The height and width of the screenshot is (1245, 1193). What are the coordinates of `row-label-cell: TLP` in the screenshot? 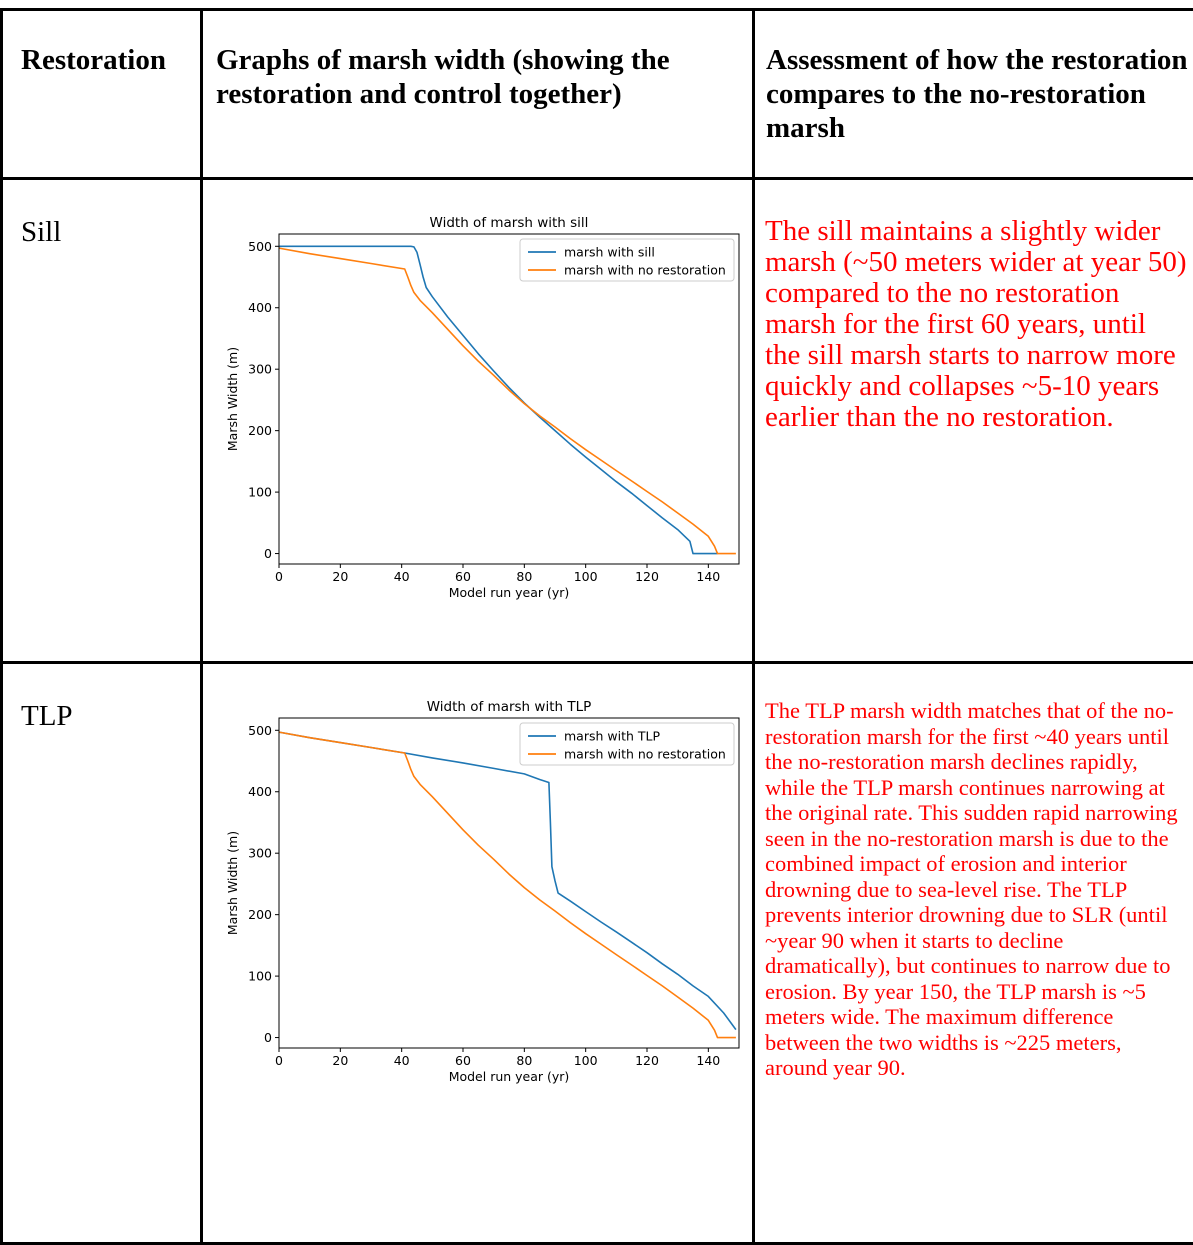 It's located at (101, 953).